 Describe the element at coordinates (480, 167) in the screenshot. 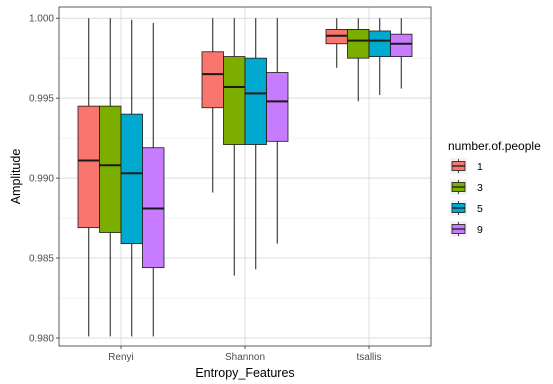

I see `legend-label: 1` at that location.